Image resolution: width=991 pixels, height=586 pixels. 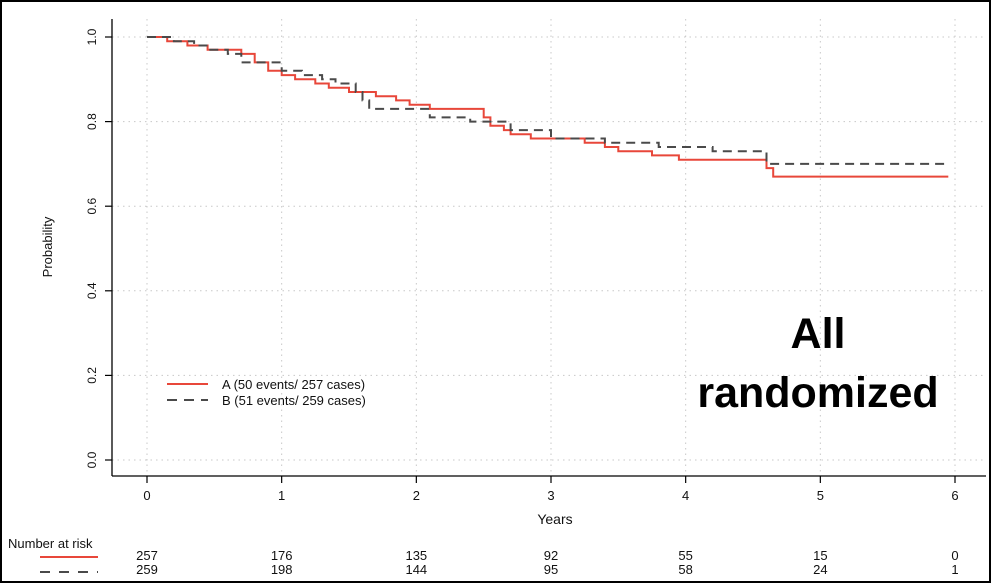 What do you see at coordinates (92, 459) in the screenshot?
I see `y-tick-label: 0.0` at bounding box center [92, 459].